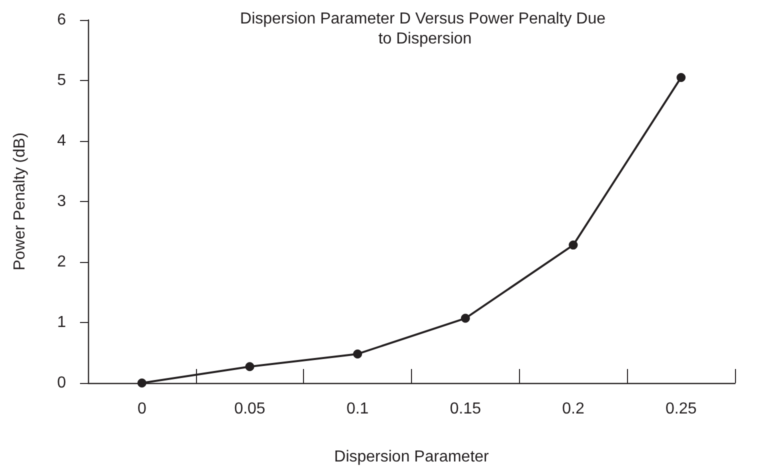 This screenshot has height=472, width=758. Describe the element at coordinates (466, 409) in the screenshot. I see `x-tick-label: 0.15` at that location.